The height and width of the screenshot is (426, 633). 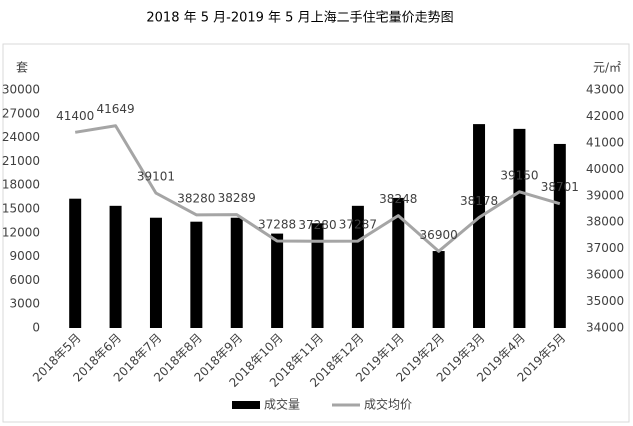 What do you see at coordinates (22, 68) in the screenshot?
I see `y-axis-title: 套` at bounding box center [22, 68].